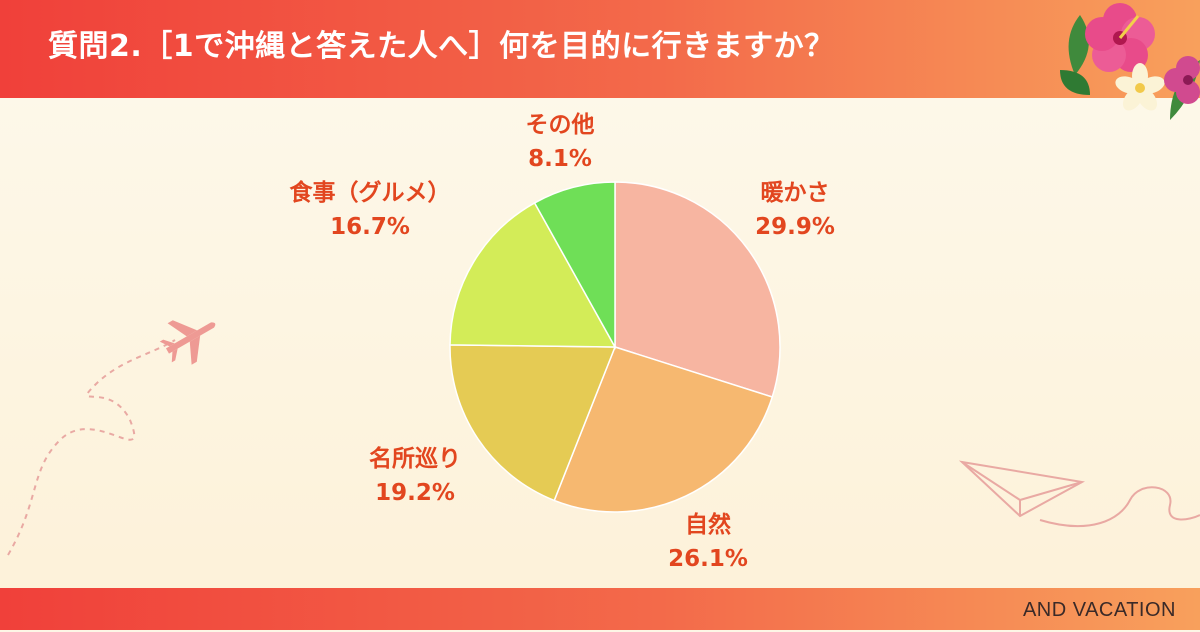  Describe the element at coordinates (415, 459) in the screenshot. I see `slice-2-name: 名所巡り` at that location.